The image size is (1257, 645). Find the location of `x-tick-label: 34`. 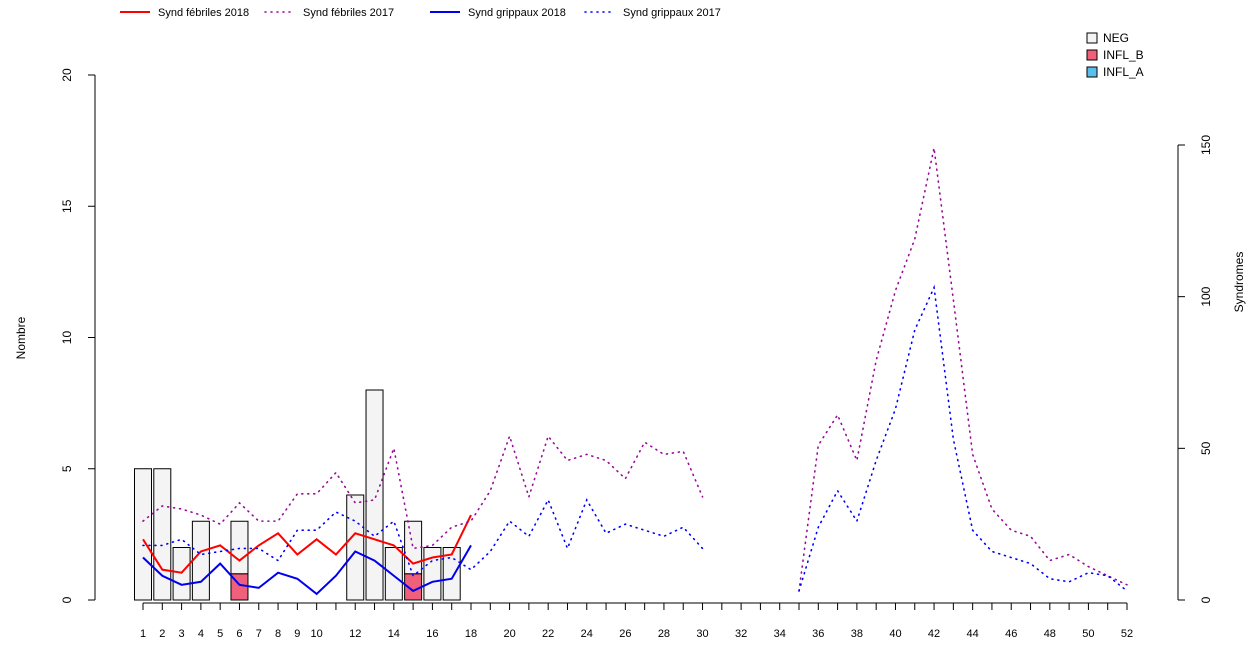

x-tick-label: 34 is located at coordinates (780, 634).